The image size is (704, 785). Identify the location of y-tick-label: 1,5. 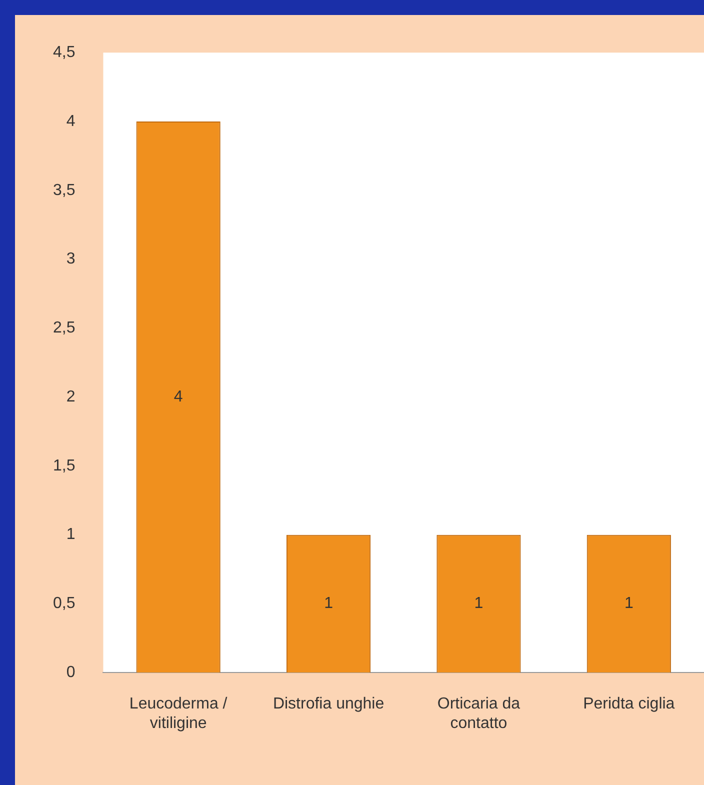
(64, 465).